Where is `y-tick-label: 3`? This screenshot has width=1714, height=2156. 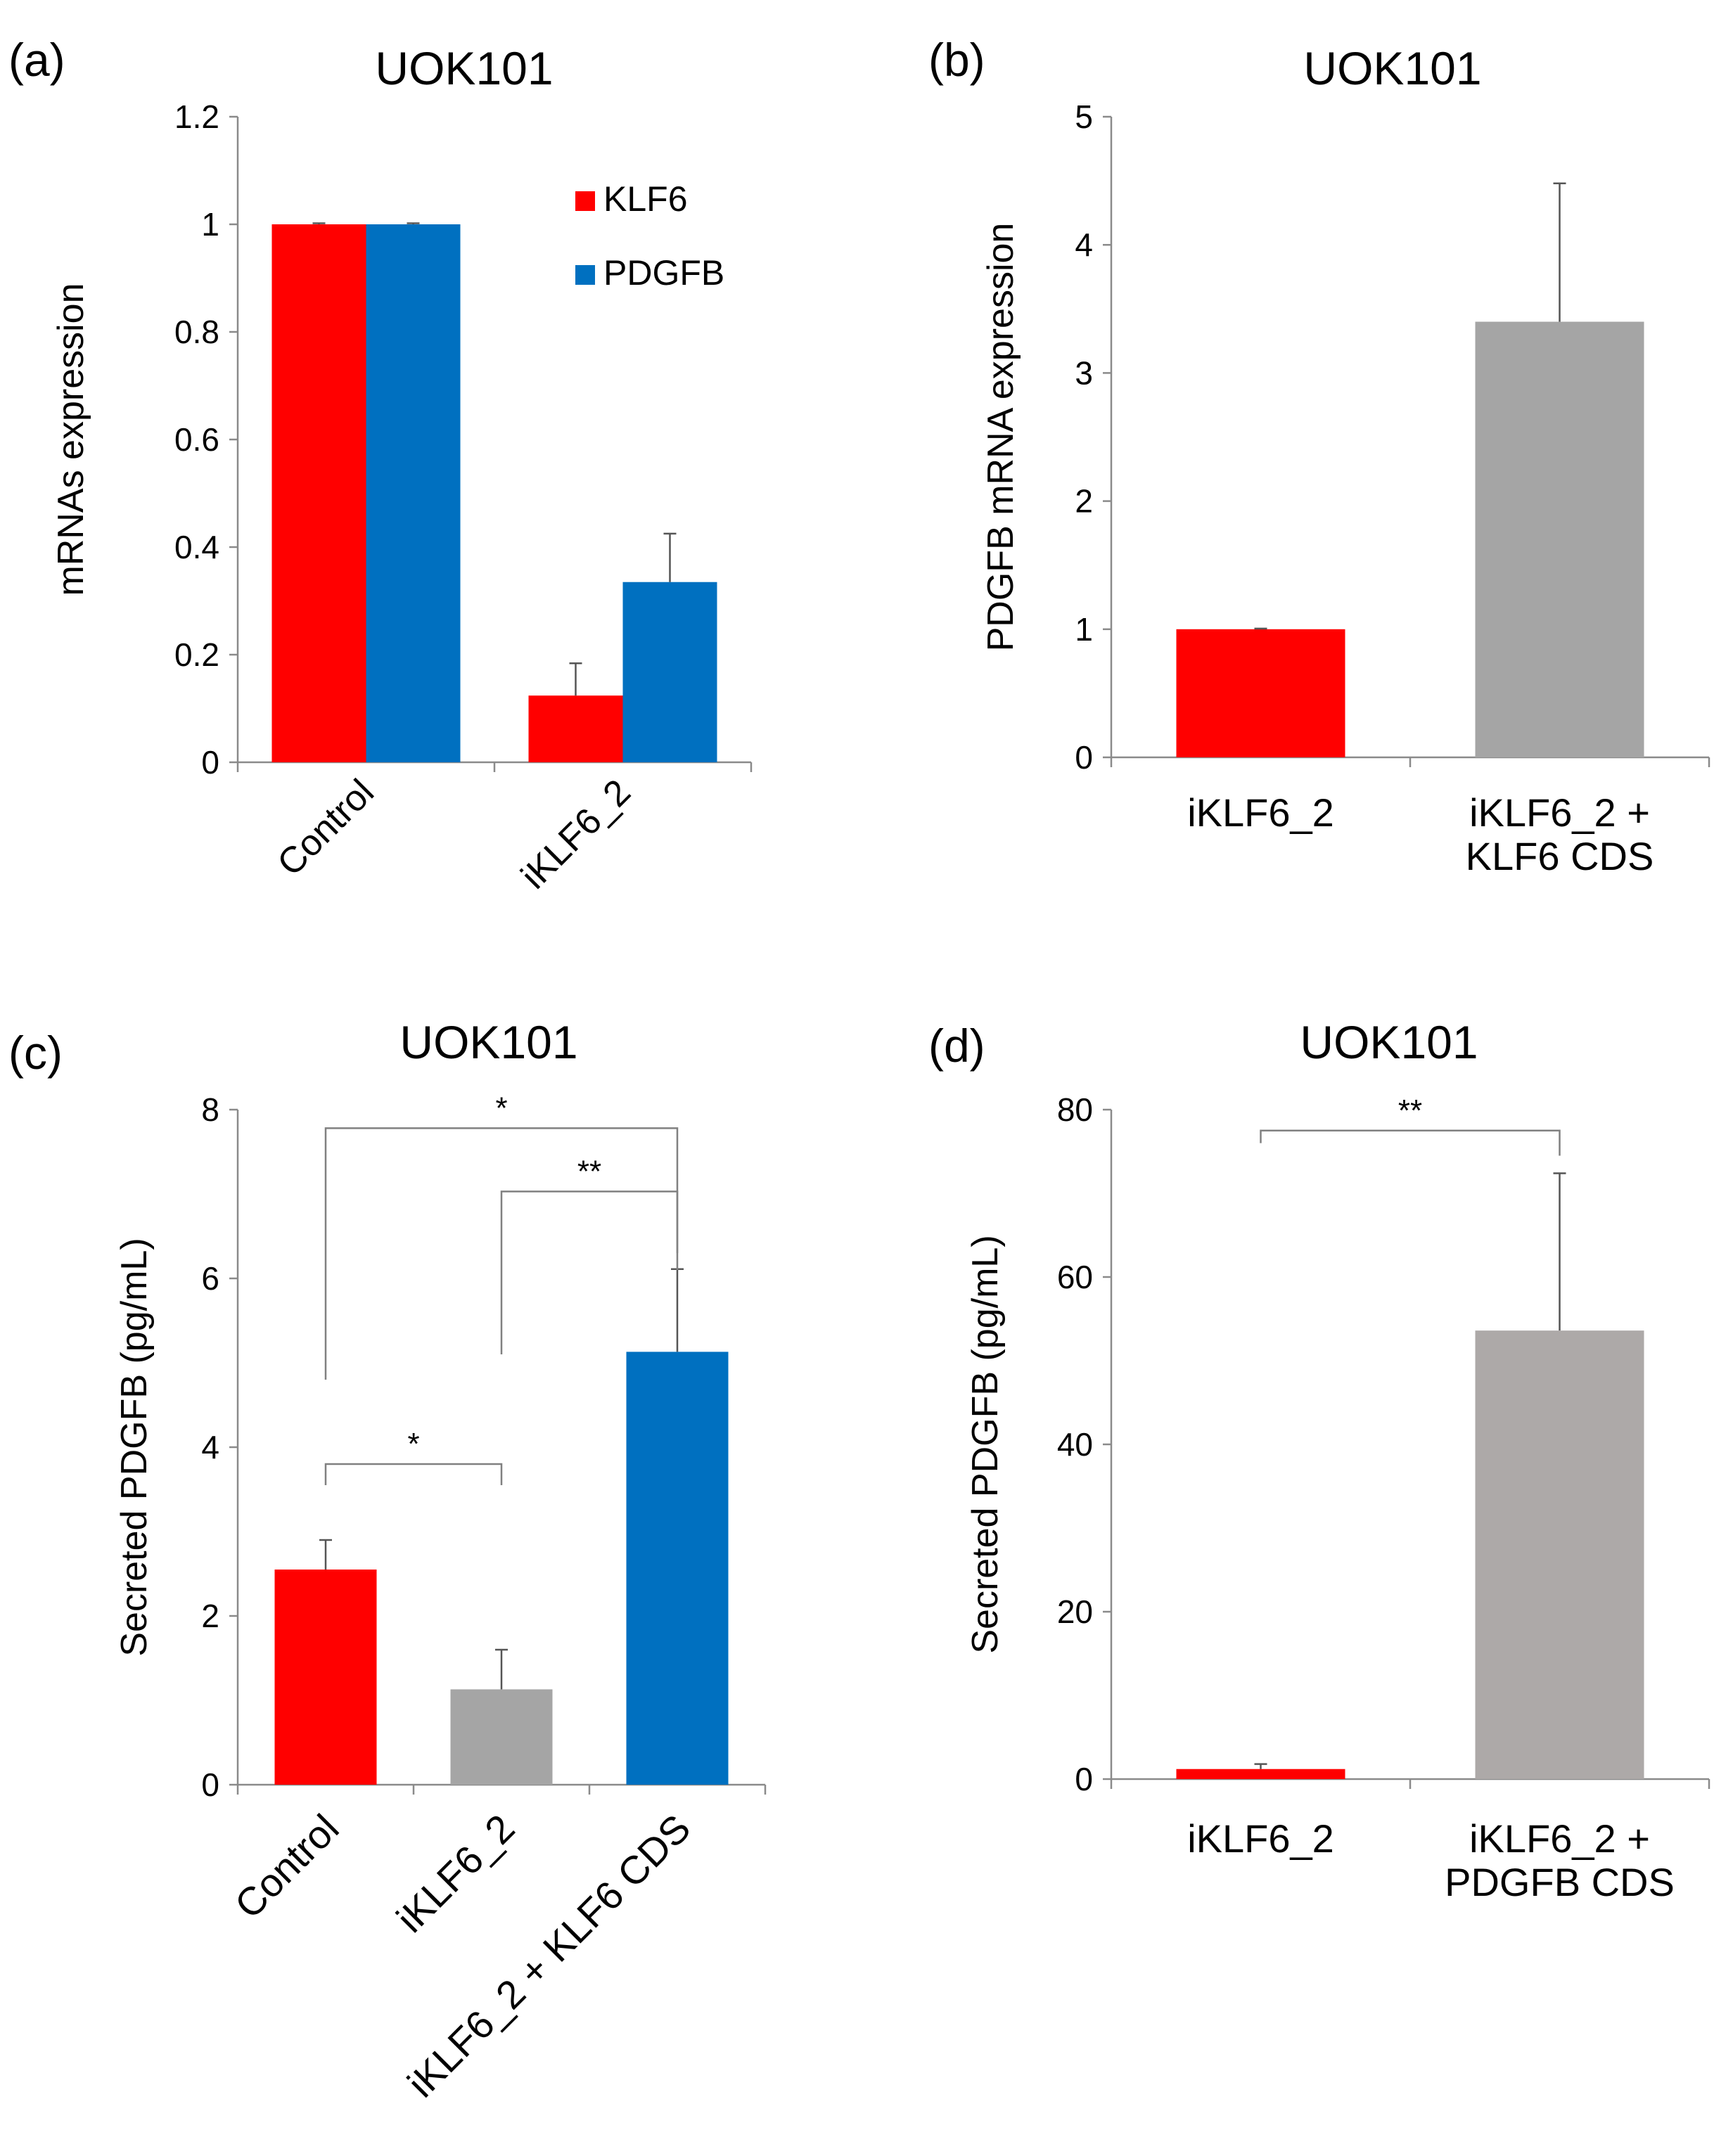
y-tick-label: 3 is located at coordinates (1084, 372).